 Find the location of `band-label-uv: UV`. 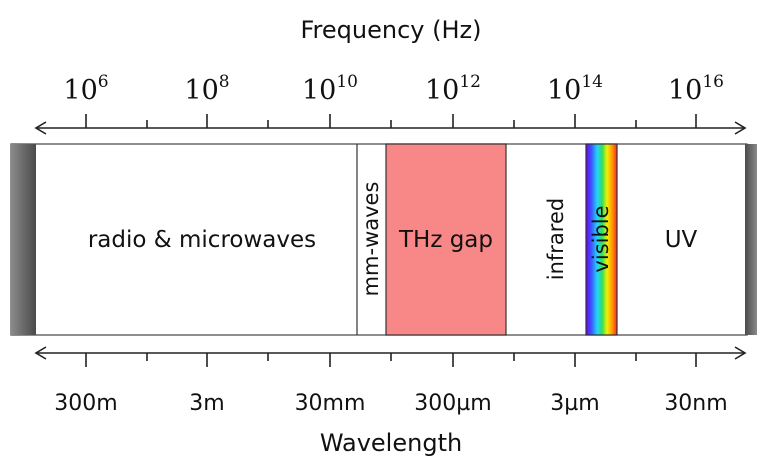

band-label-uv: UV is located at coordinates (681, 240).